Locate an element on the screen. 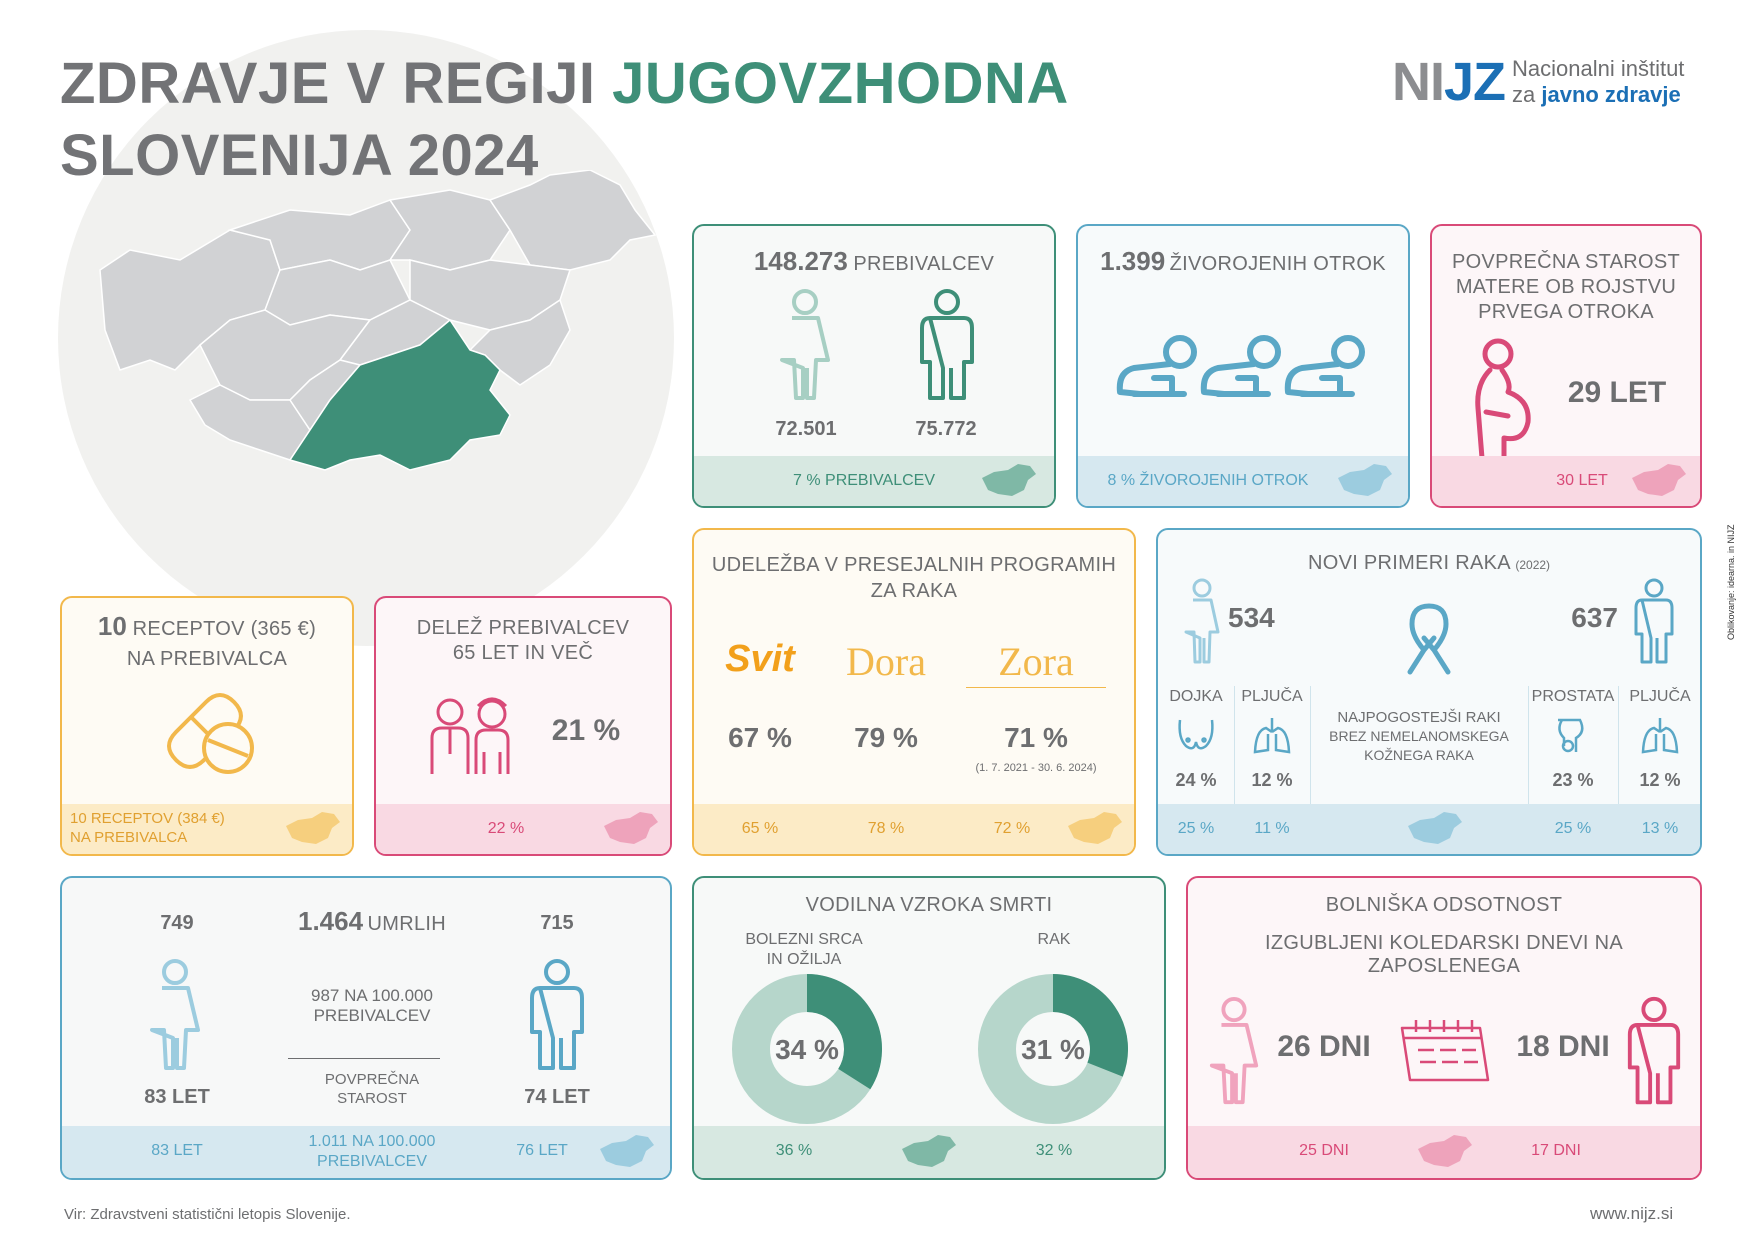 This screenshot has height=1241, width=1754. pill-icon is located at coordinates (210, 733).